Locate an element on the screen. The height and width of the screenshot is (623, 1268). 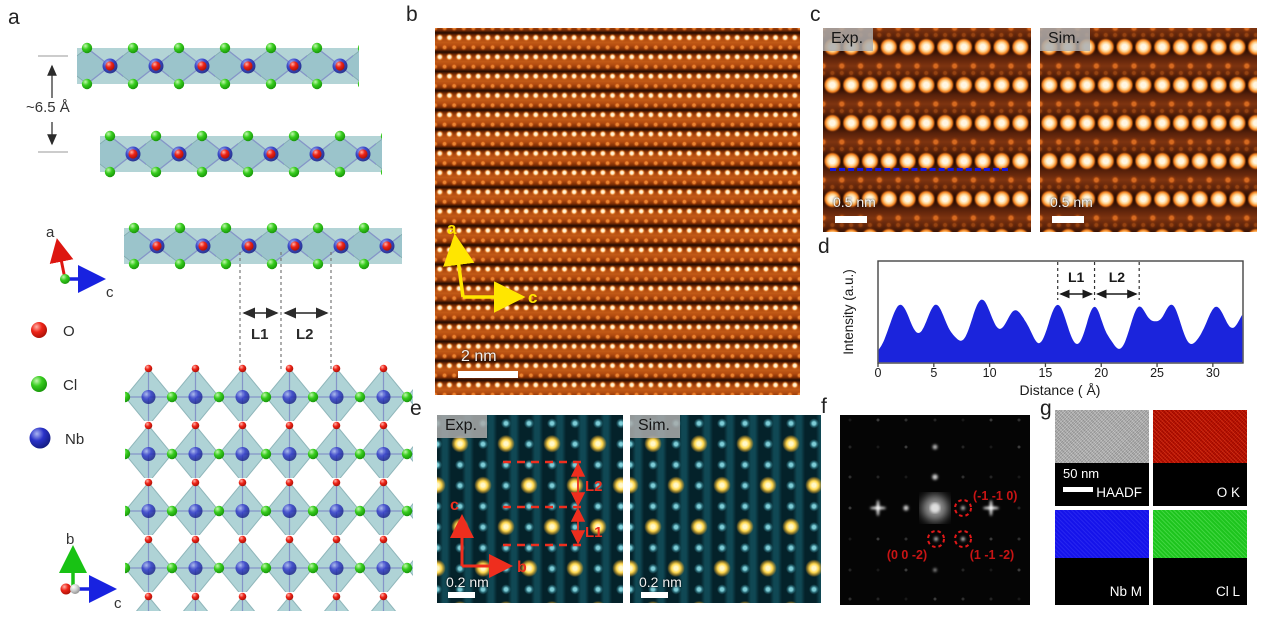
fft-content: (-1 -1 0) (0 0 -2) (1 -1 -2) is located at coordinates (934, 509).